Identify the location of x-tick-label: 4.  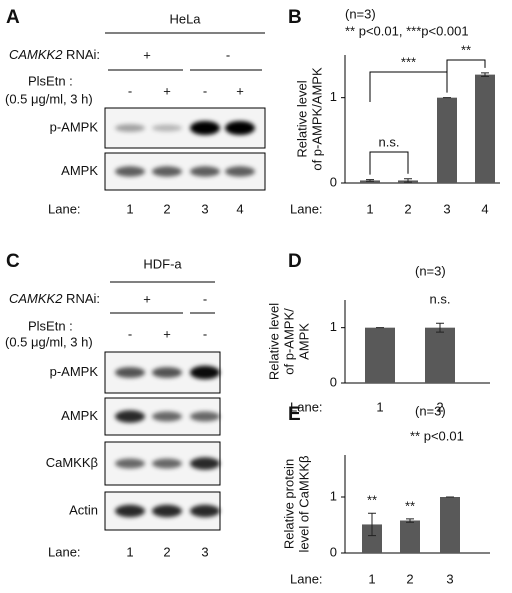
(484, 208).